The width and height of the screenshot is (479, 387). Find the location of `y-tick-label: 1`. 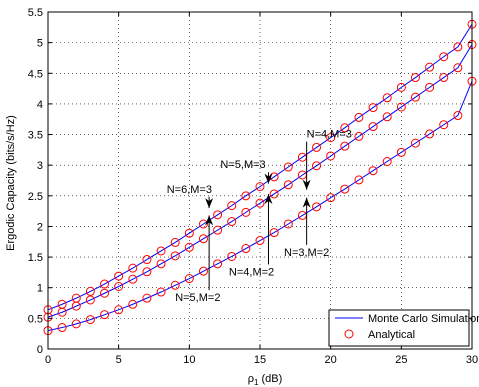

y-tick-label: 1 is located at coordinates (40, 289).